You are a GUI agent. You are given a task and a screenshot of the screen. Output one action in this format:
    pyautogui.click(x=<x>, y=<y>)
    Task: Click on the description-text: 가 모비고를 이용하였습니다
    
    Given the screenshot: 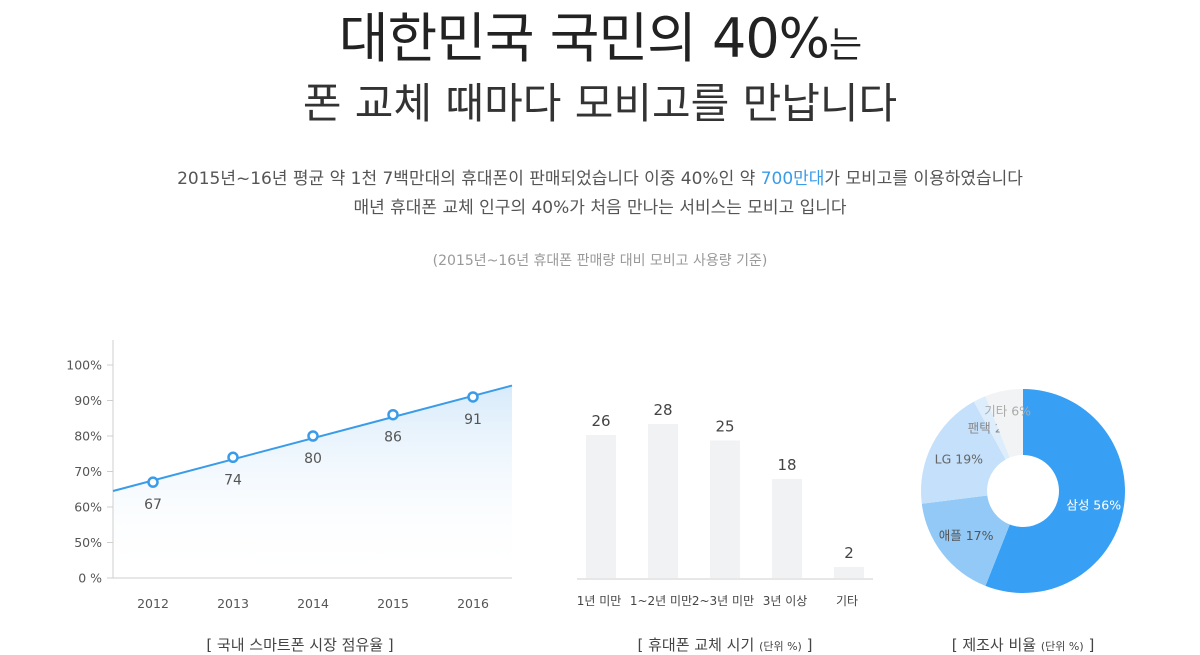 What is the action you would take?
    pyautogui.click(x=923, y=179)
    